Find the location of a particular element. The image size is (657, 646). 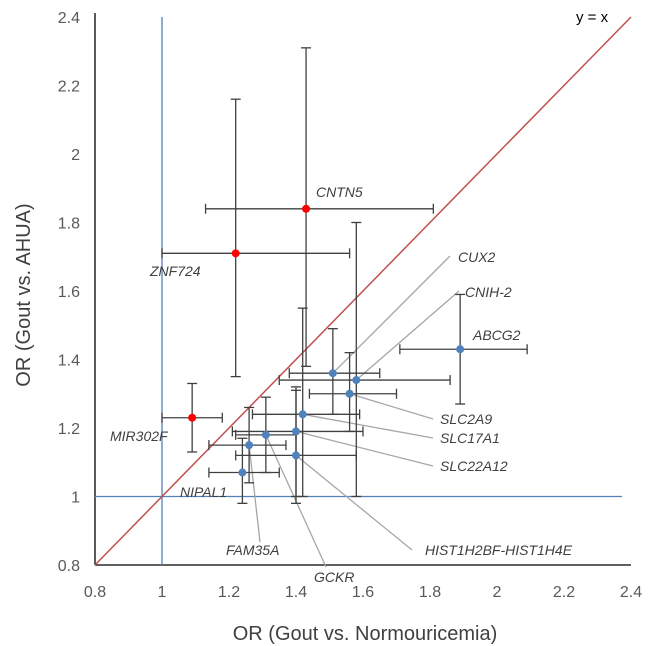

leader-line-slc2a9 is located at coordinates (391, 406).